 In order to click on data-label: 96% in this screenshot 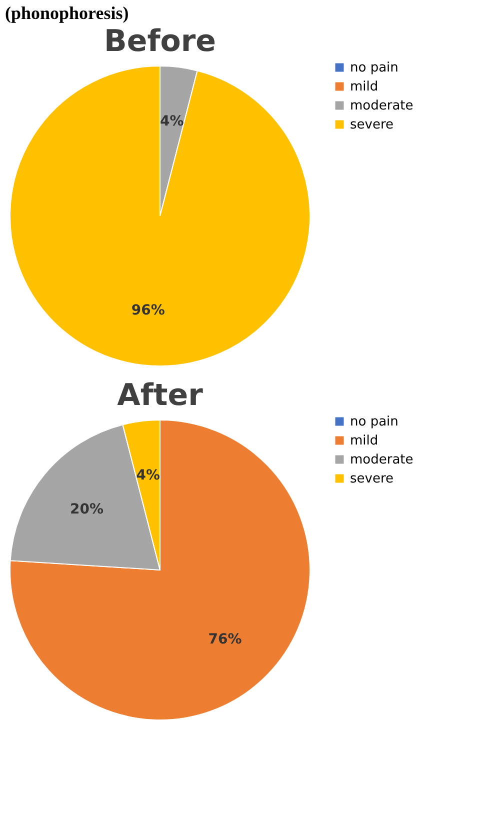, I will do `click(148, 310)`.